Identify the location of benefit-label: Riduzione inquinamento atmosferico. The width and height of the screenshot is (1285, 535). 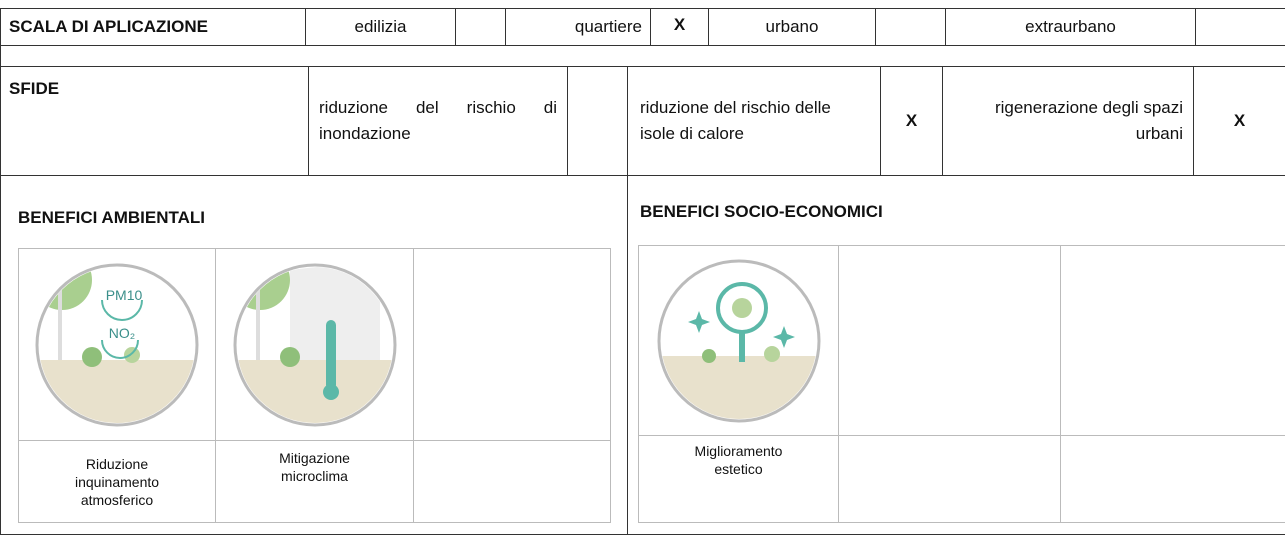
(117, 481).